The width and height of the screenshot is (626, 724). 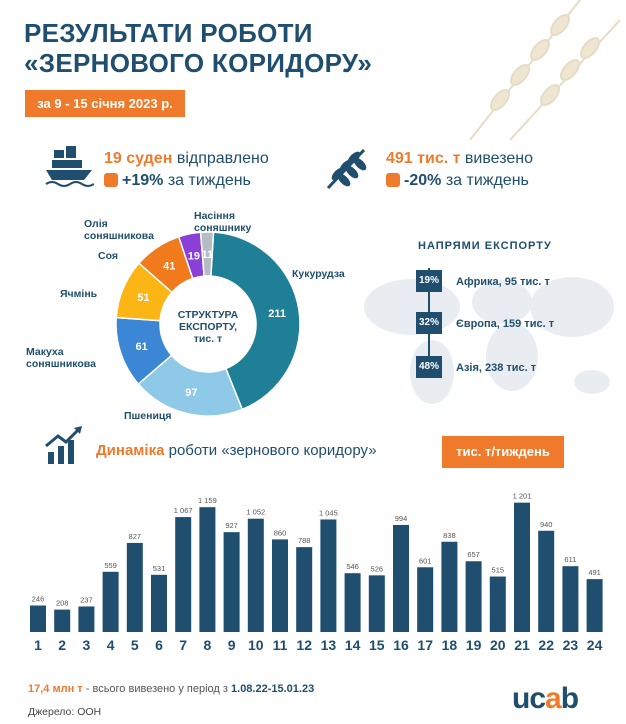 I want to click on bar-value-label: 838, so click(x=449, y=535).